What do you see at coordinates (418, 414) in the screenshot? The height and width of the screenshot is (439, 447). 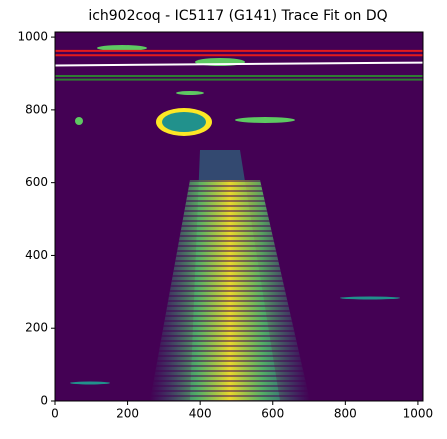 I see `x-tick-label: 1000` at bounding box center [418, 414].